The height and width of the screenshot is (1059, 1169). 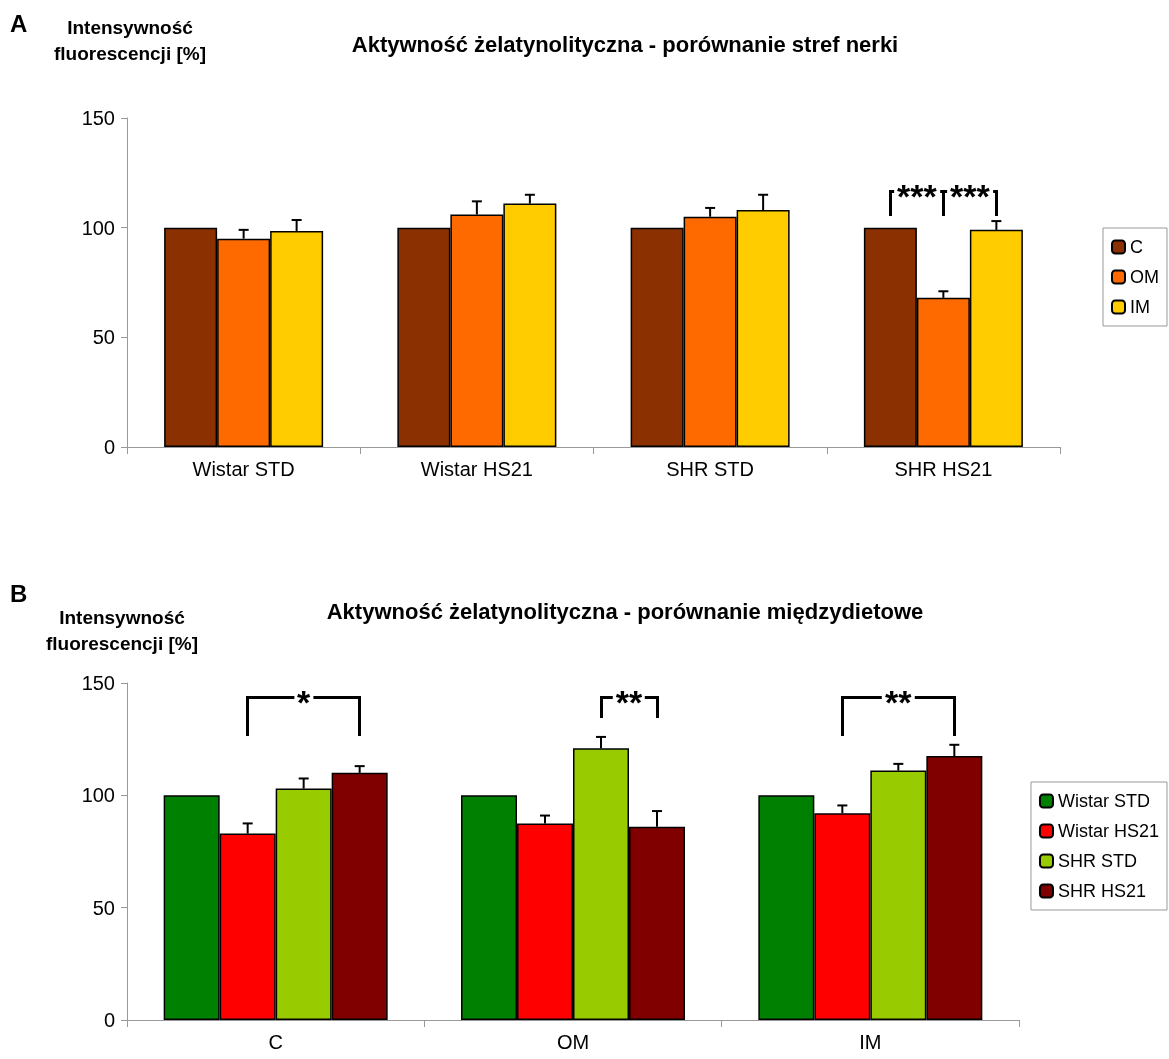 What do you see at coordinates (1103, 801) in the screenshot?
I see `legend-label: Wistar STD` at bounding box center [1103, 801].